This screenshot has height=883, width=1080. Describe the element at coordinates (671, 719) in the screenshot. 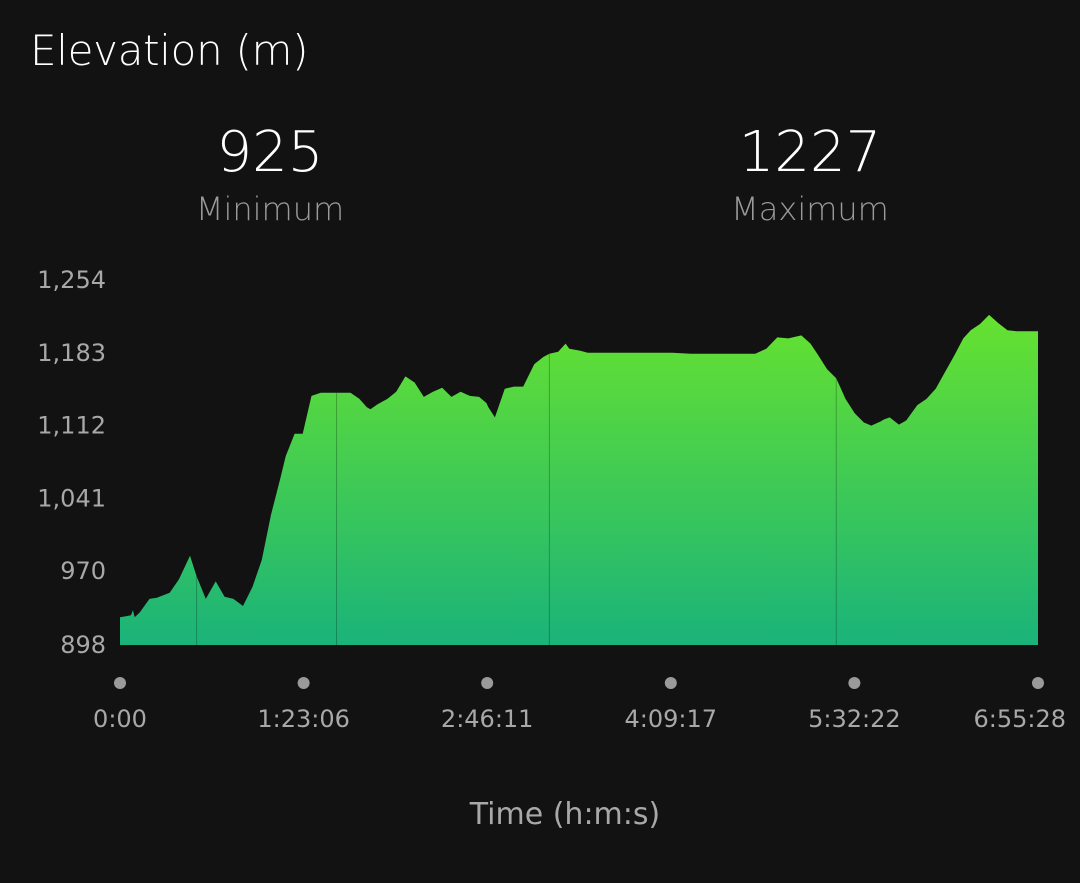

I see `x-tick-label: 4:09:17` at that location.